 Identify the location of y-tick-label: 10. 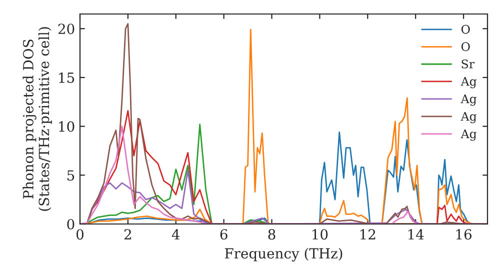
(66, 126).